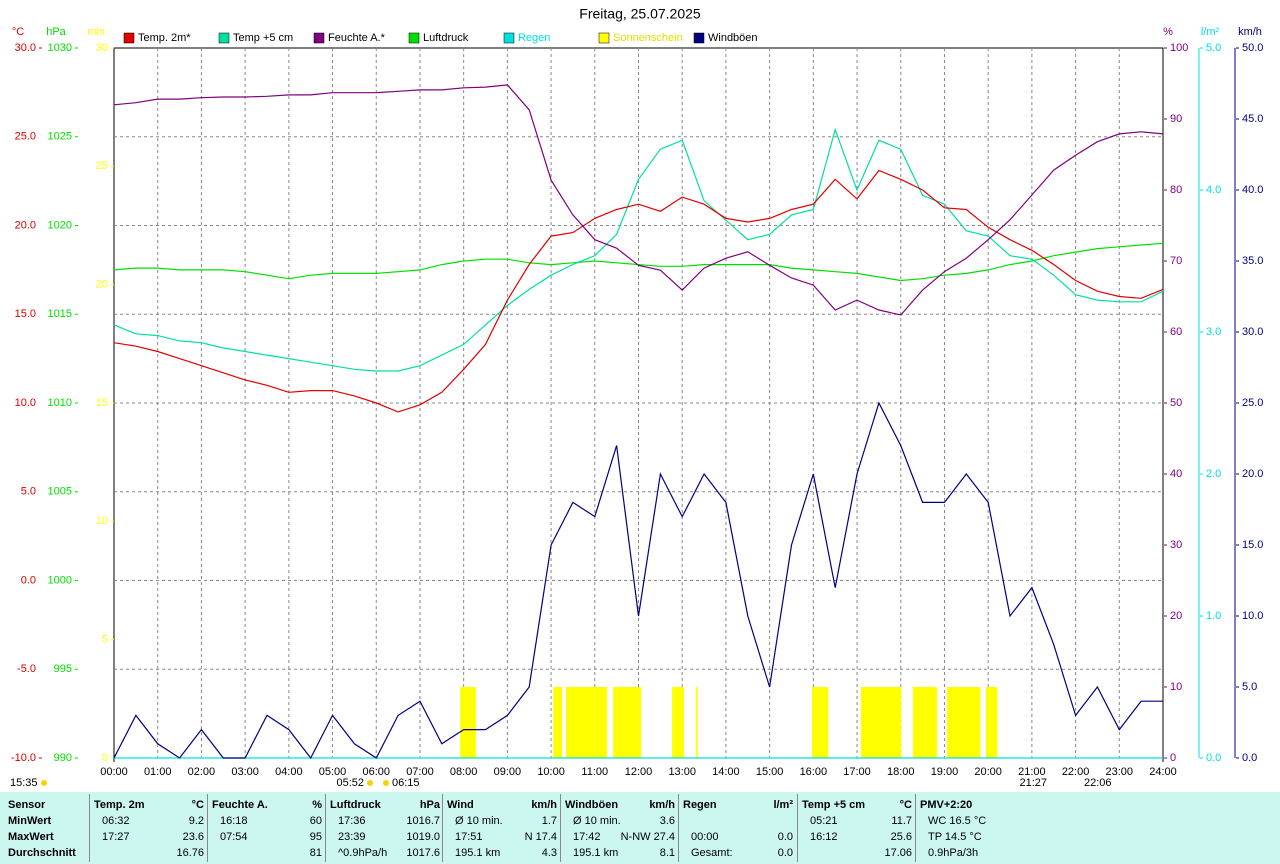 This screenshot has height=864, width=1280. What do you see at coordinates (376, 772) in the screenshot?
I see `x-tick-label: 06:00` at bounding box center [376, 772].